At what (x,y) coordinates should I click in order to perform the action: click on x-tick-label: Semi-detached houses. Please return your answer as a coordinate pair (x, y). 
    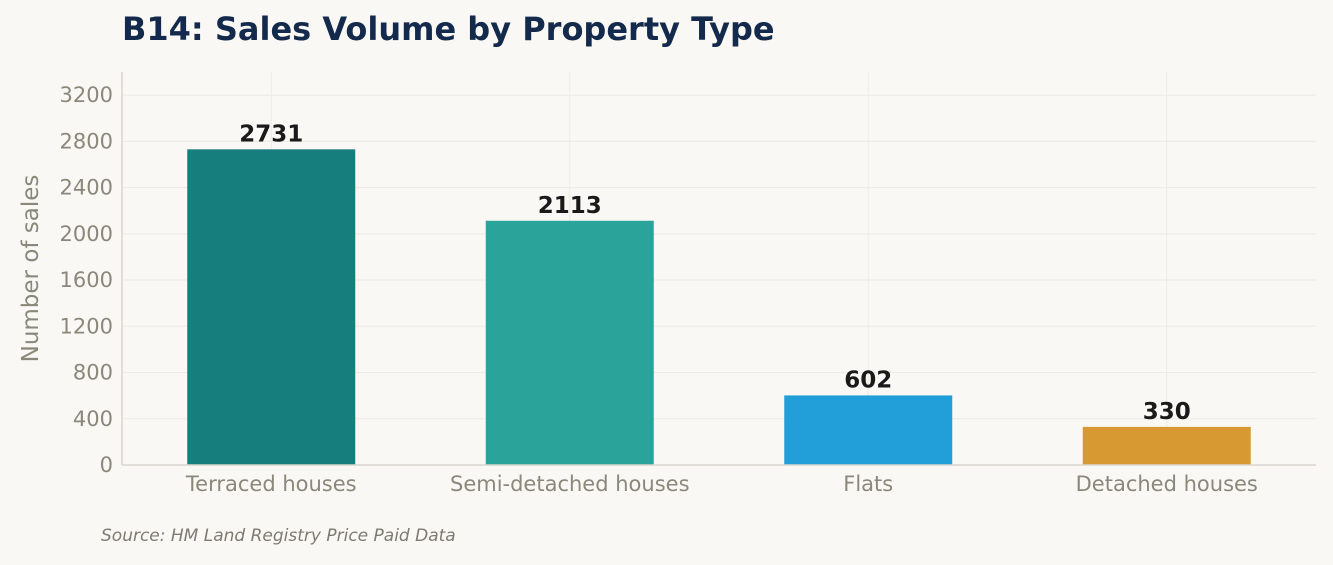
    Looking at the image, I should click on (570, 484).